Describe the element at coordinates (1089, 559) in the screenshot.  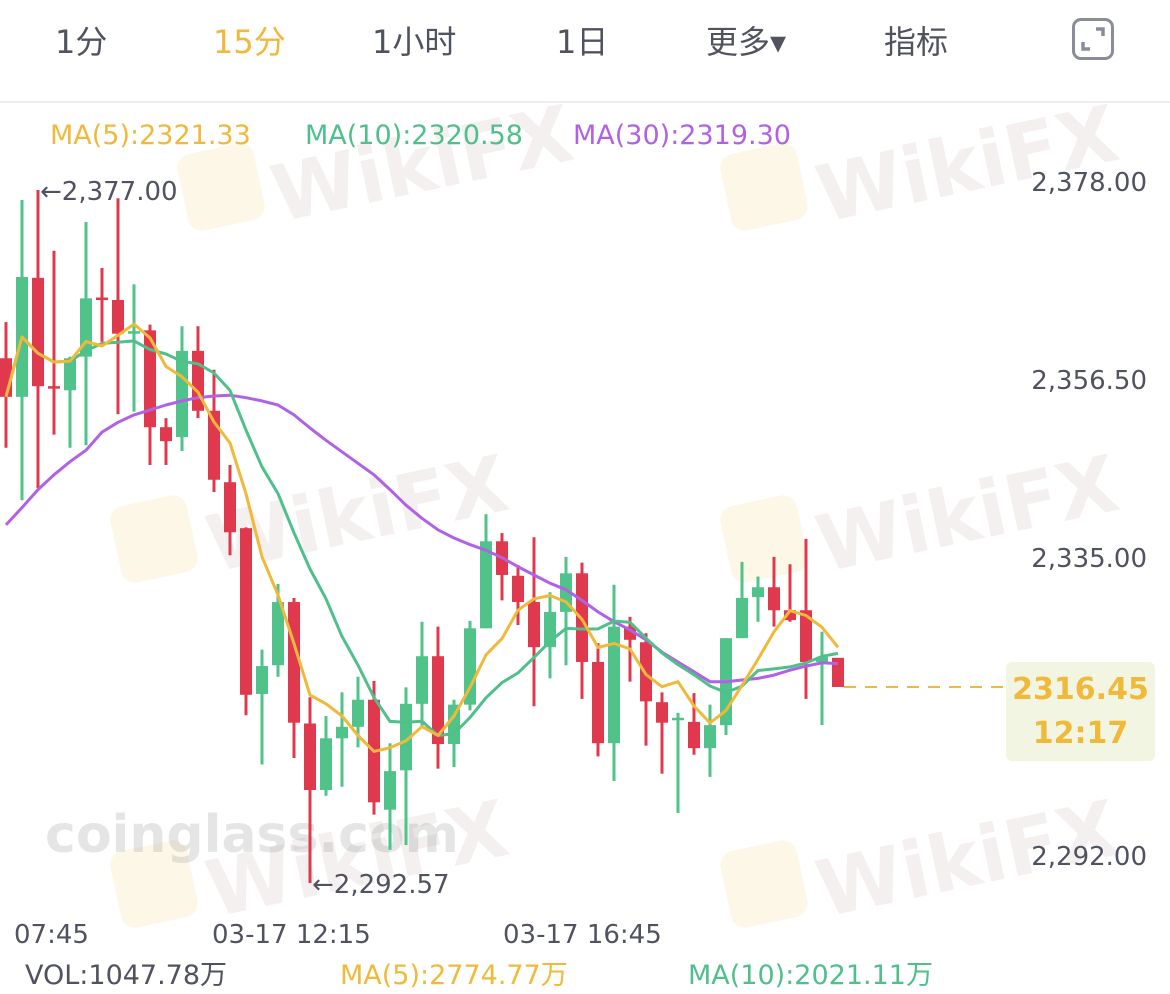
I see `y-tick-label: 2,335.00` at that location.